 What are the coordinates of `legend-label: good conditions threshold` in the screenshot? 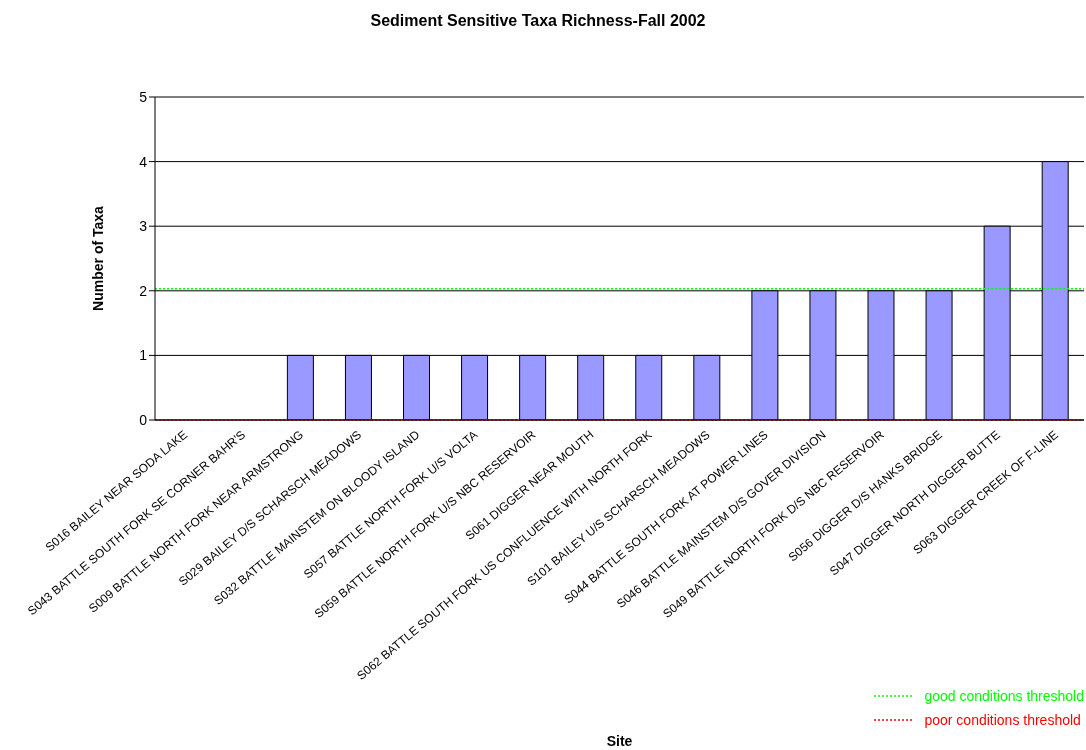 It's located at (1004, 696).